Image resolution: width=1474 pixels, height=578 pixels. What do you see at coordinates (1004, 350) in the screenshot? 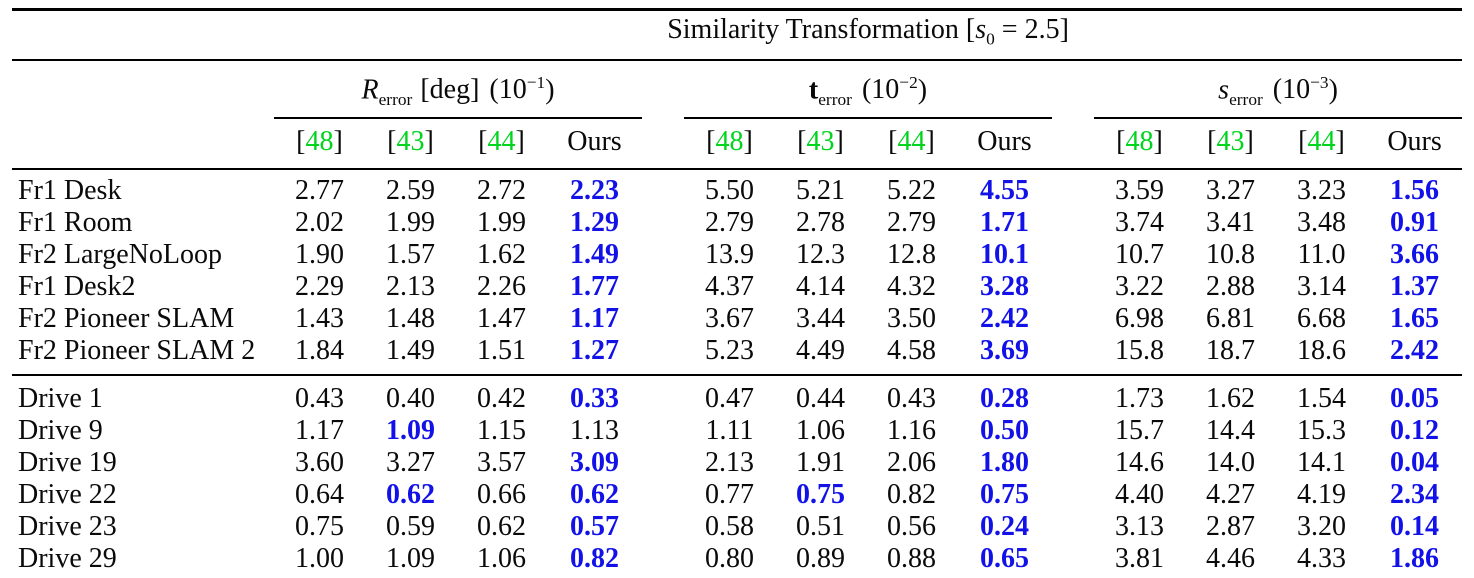
I see `best-value: 3.69` at bounding box center [1004, 350].